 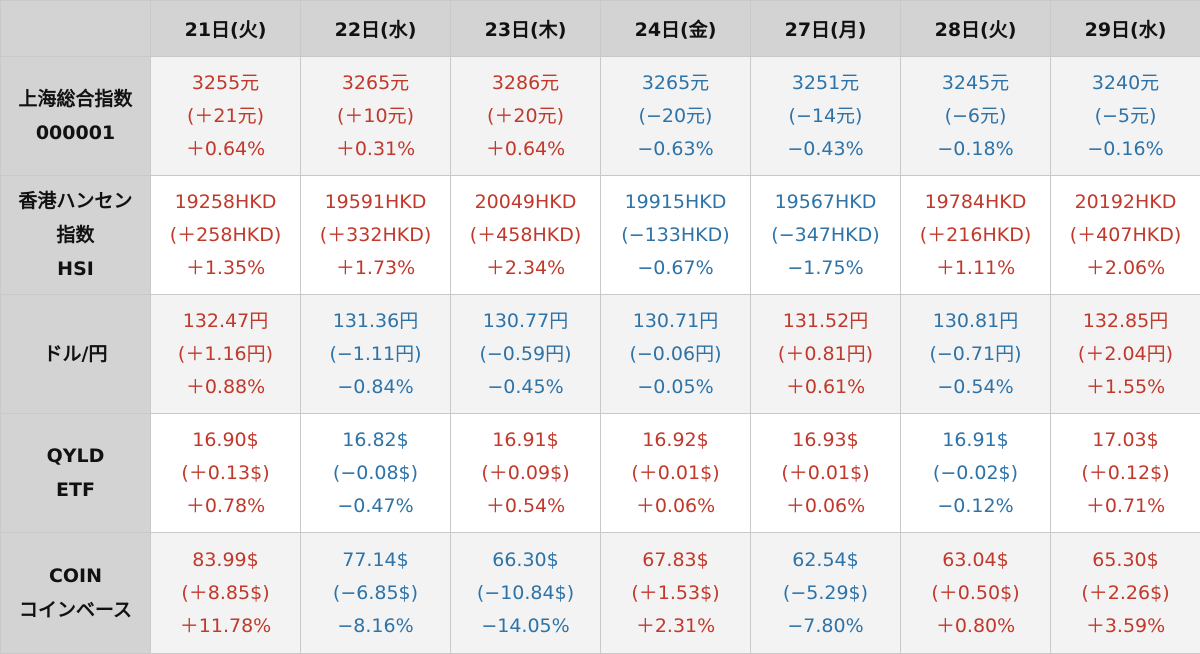 I want to click on quote-price: 77.14$, so click(x=375, y=560).